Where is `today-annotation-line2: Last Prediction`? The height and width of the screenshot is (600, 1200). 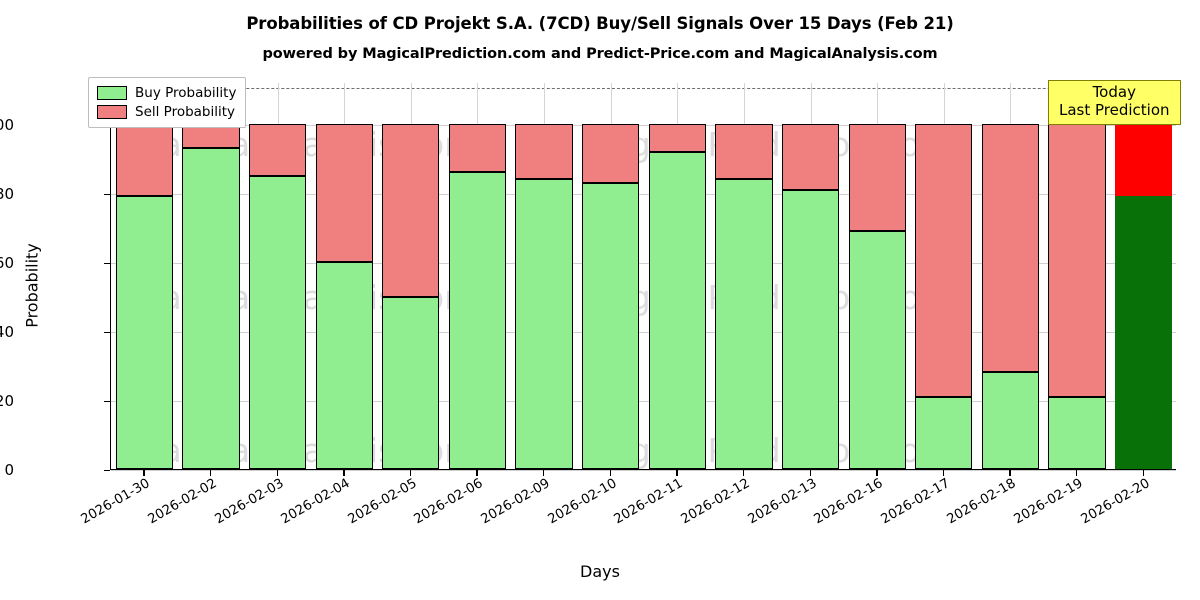
today-annotation-line2: Last Prediction is located at coordinates (1114, 109).